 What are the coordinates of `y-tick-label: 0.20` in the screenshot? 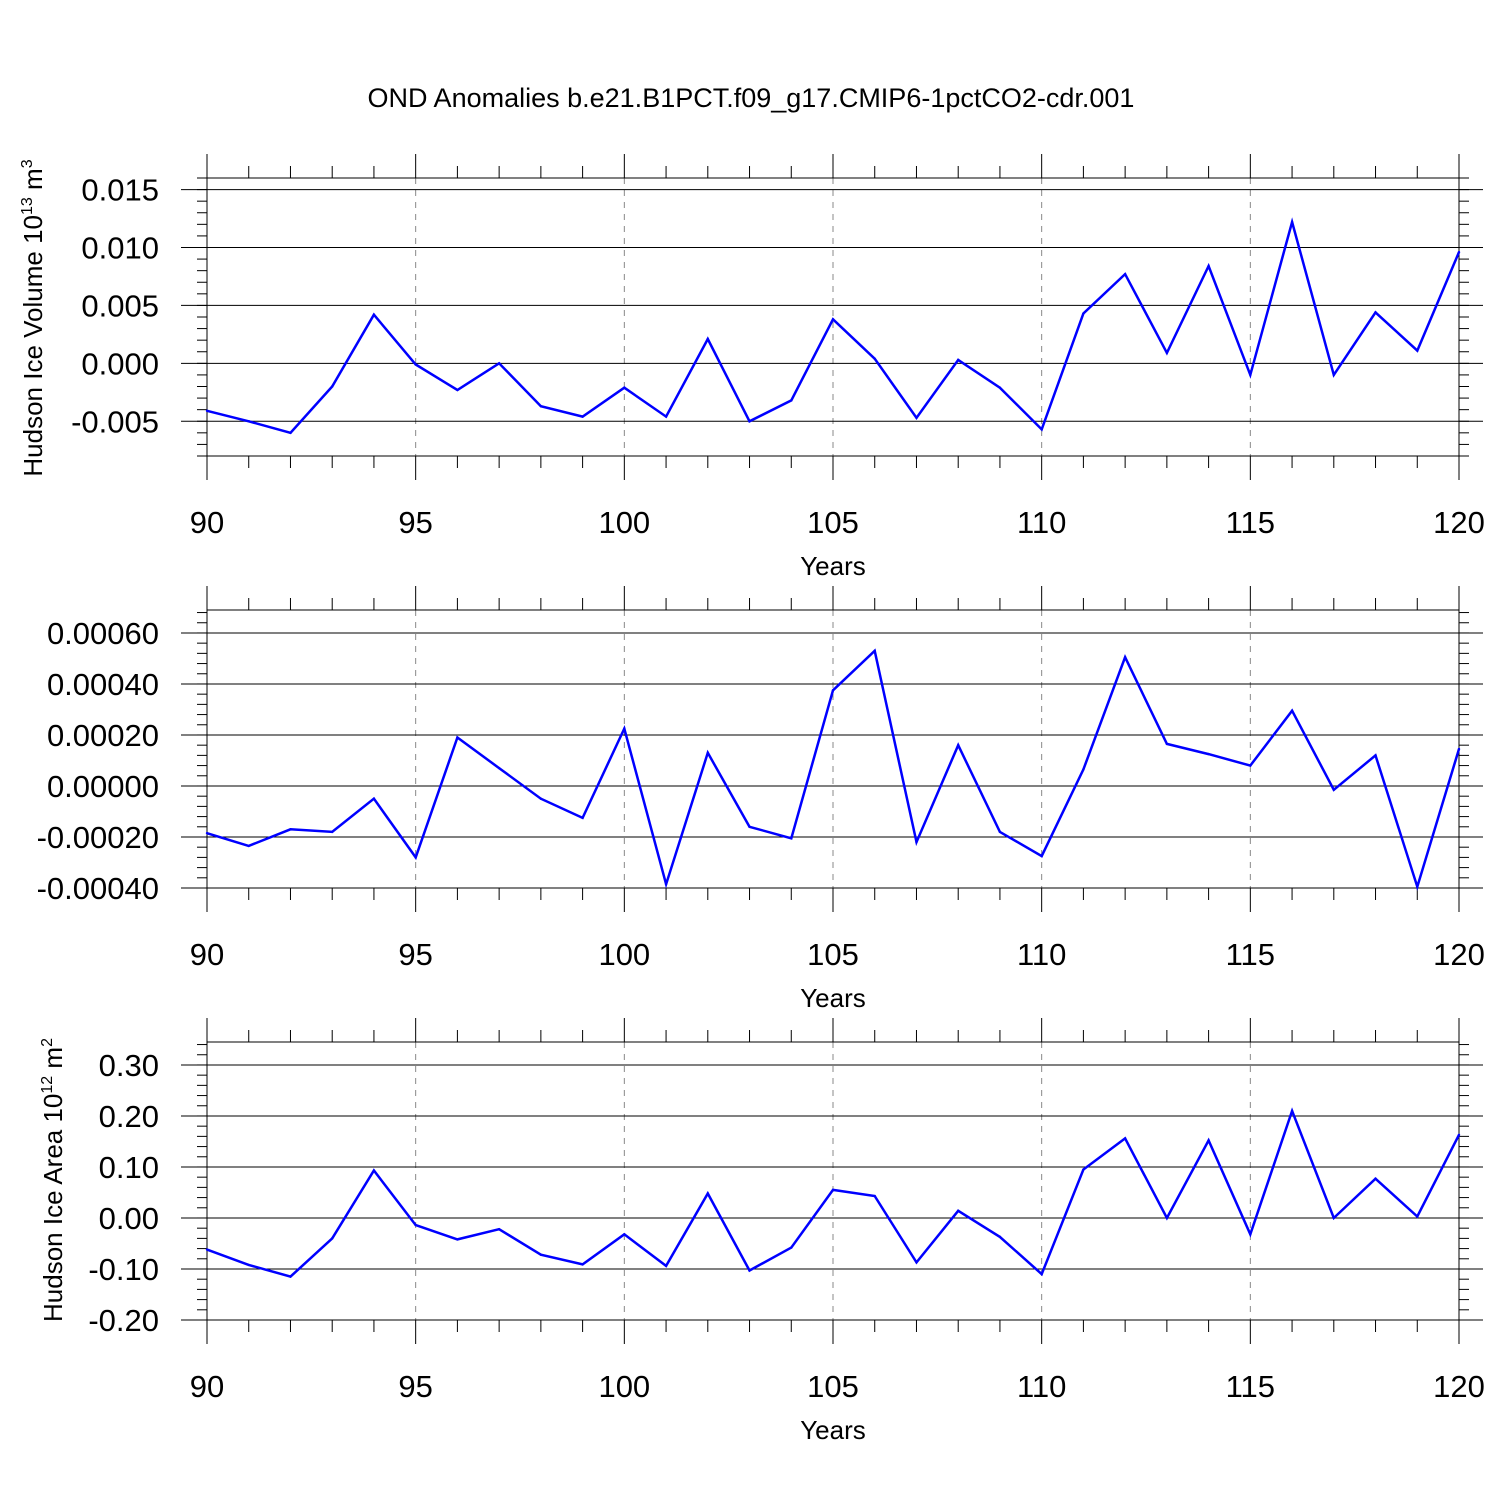 It's located at (129, 1116).